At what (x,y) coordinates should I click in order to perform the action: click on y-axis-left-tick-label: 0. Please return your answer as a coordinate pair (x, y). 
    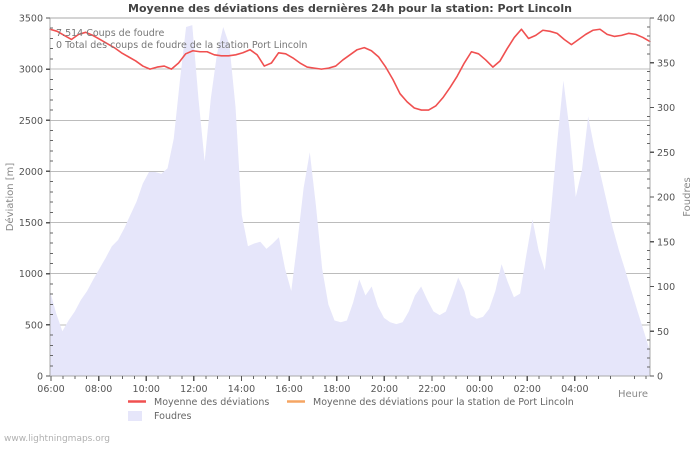
    Looking at the image, I should click on (40, 377).